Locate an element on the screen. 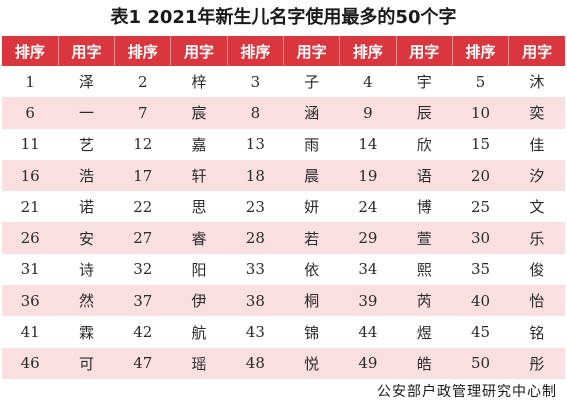 This screenshot has height=409, width=567. rank-cell: 26 is located at coordinates (30, 238).